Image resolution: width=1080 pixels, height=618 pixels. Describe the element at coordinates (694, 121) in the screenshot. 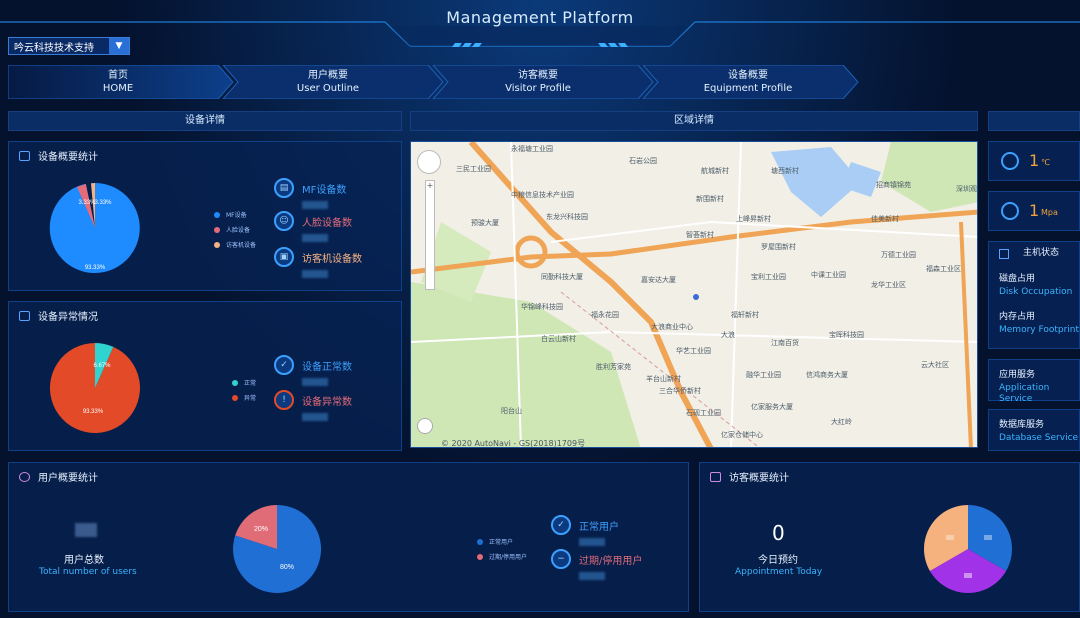

I see `section-region-detail: 区域详情` at that location.